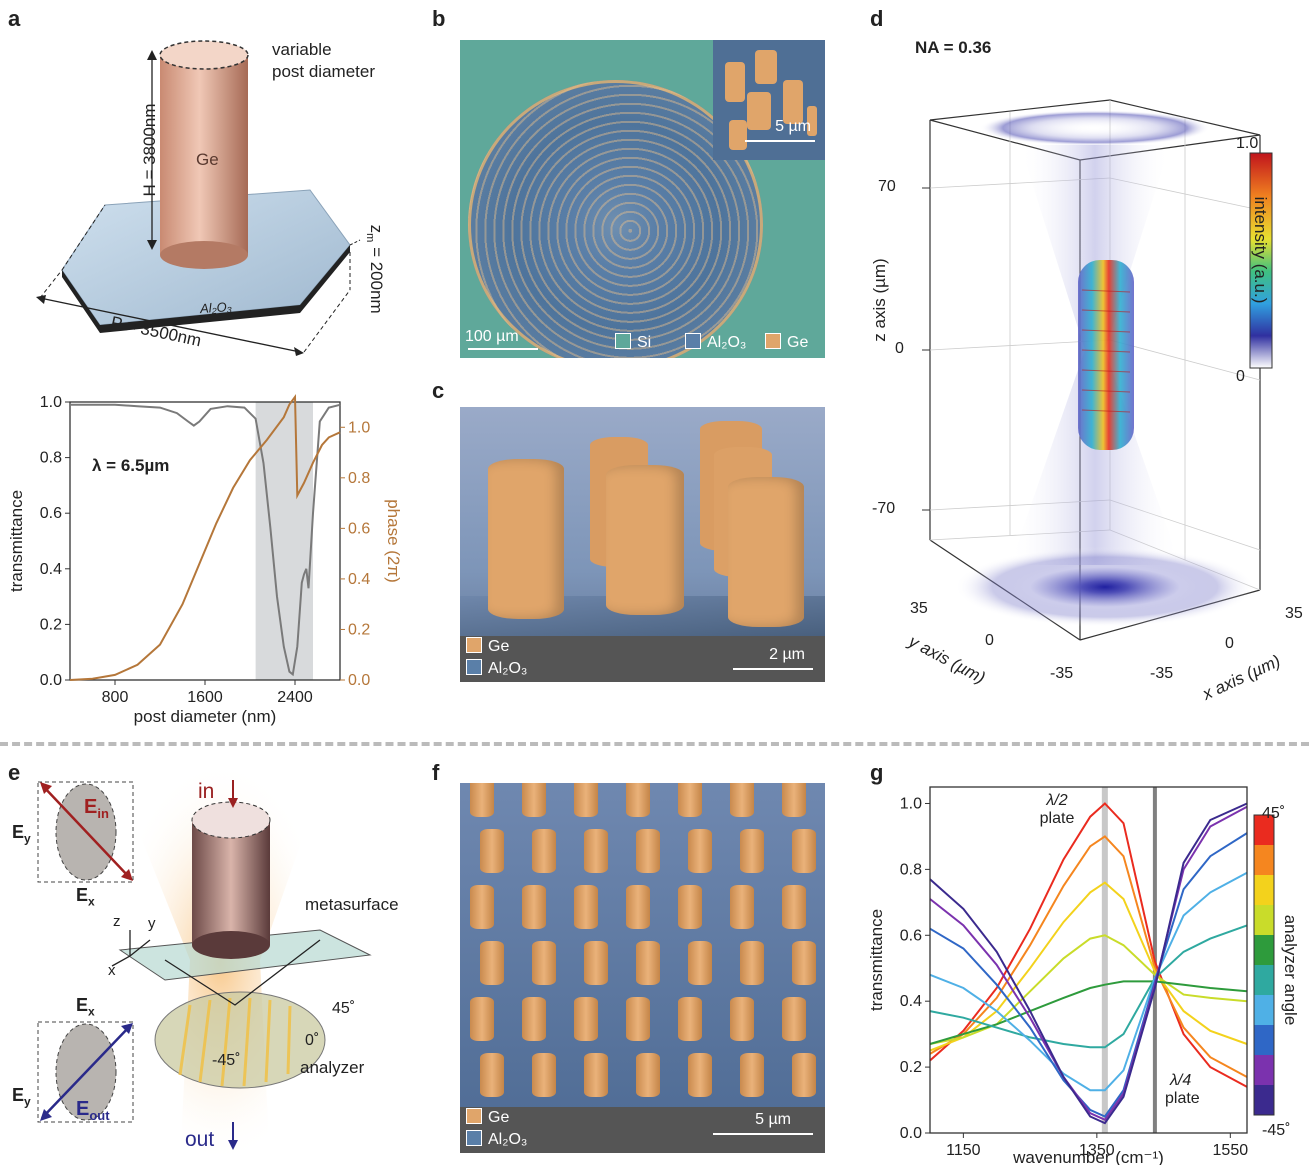 The image size is (1309, 1166). I want to click on e-x-label-out: Ex, so click(85, 1007).